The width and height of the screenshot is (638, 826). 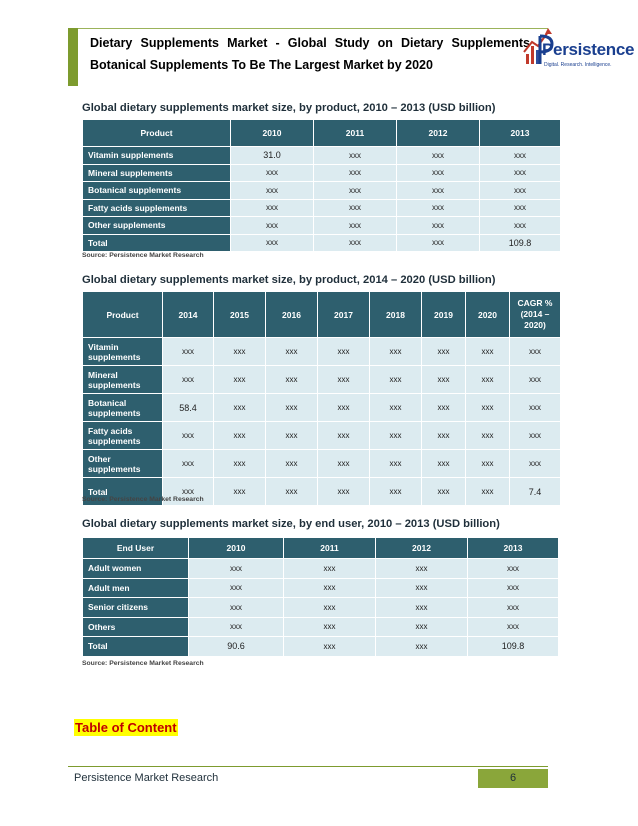 What do you see at coordinates (395, 314) in the screenshot?
I see `column-header: 2018` at bounding box center [395, 314].